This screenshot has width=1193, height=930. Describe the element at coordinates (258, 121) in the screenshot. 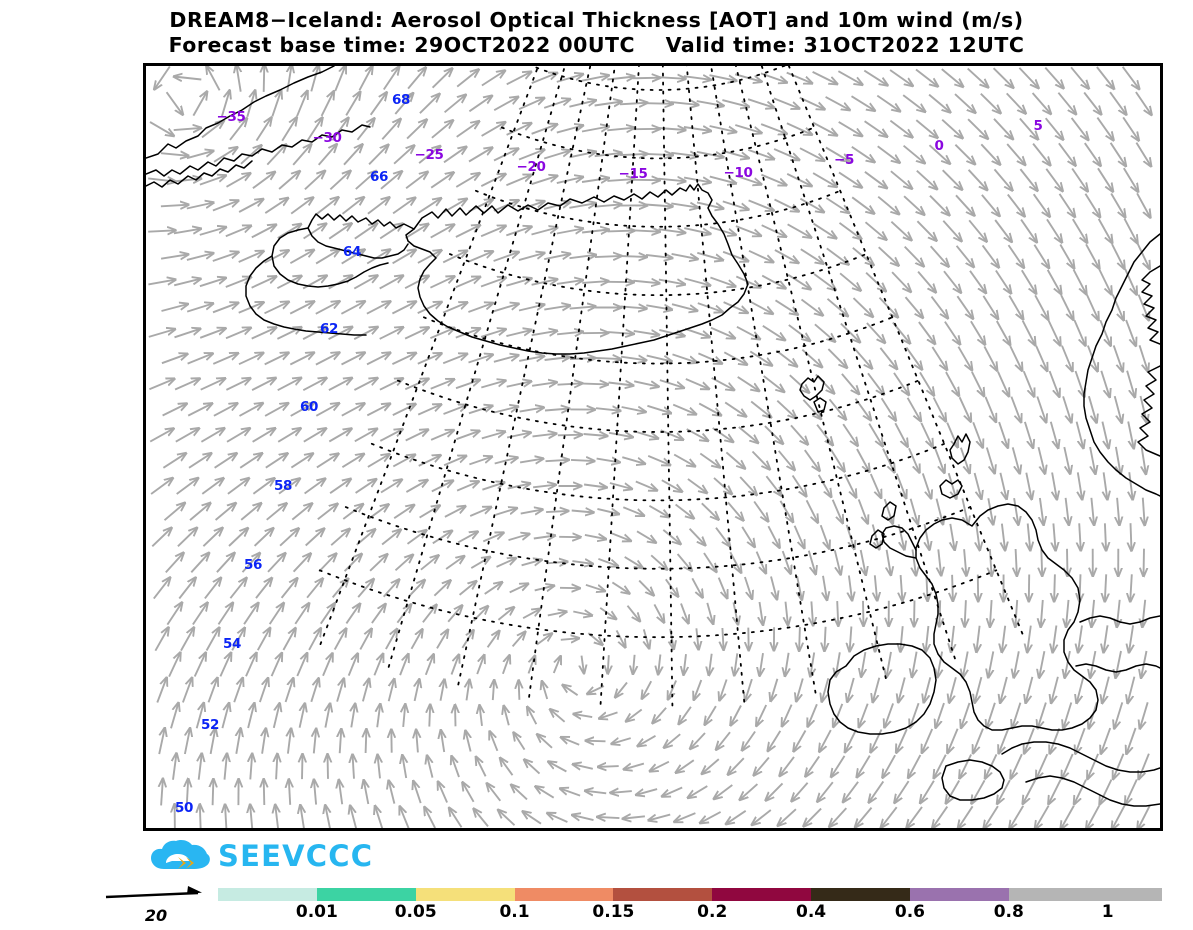

I see `coast-greenland` at that location.